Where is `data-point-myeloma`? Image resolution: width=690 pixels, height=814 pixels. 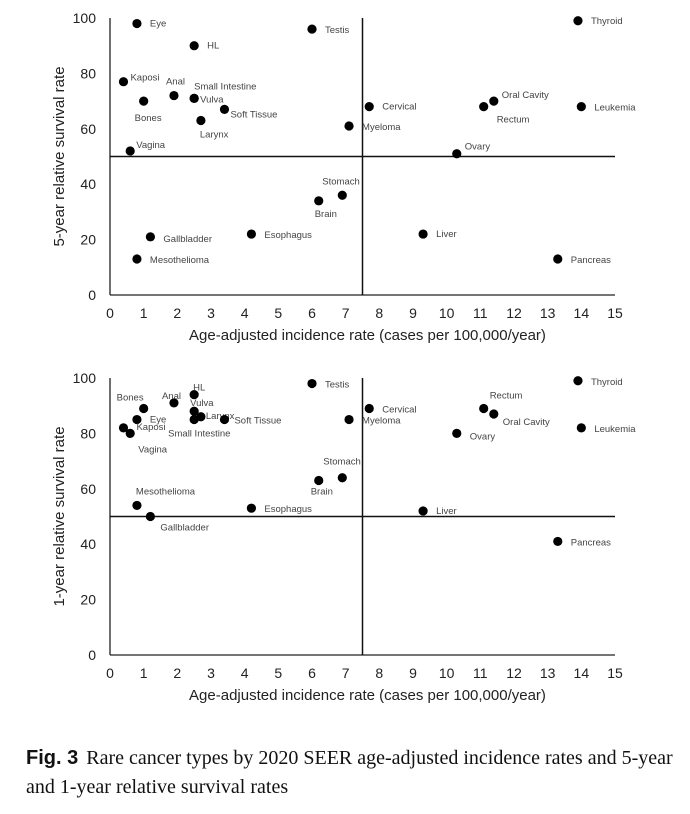
data-point-myeloma is located at coordinates (349, 419).